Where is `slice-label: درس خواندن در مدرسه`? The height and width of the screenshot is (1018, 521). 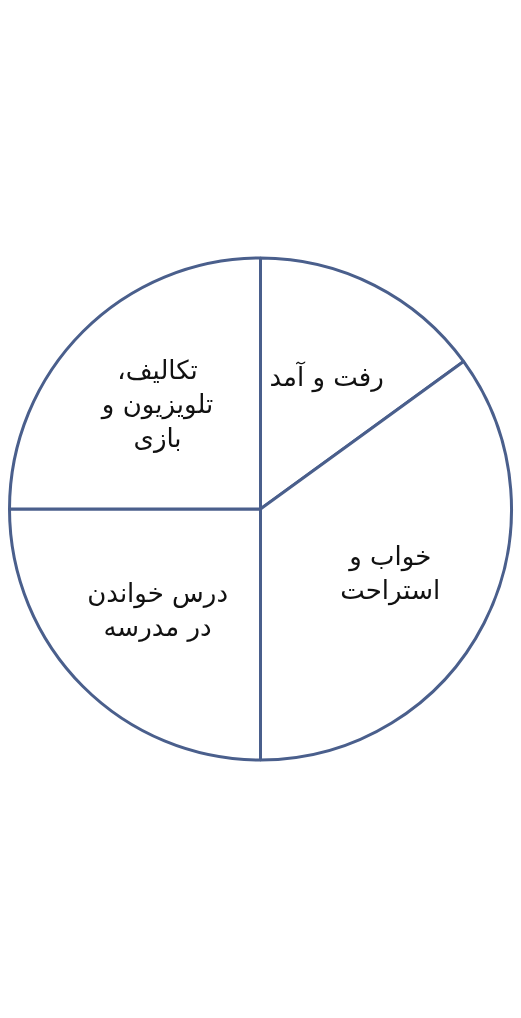 slice-label: درس خواندن در مدرسه is located at coordinates (157, 609).